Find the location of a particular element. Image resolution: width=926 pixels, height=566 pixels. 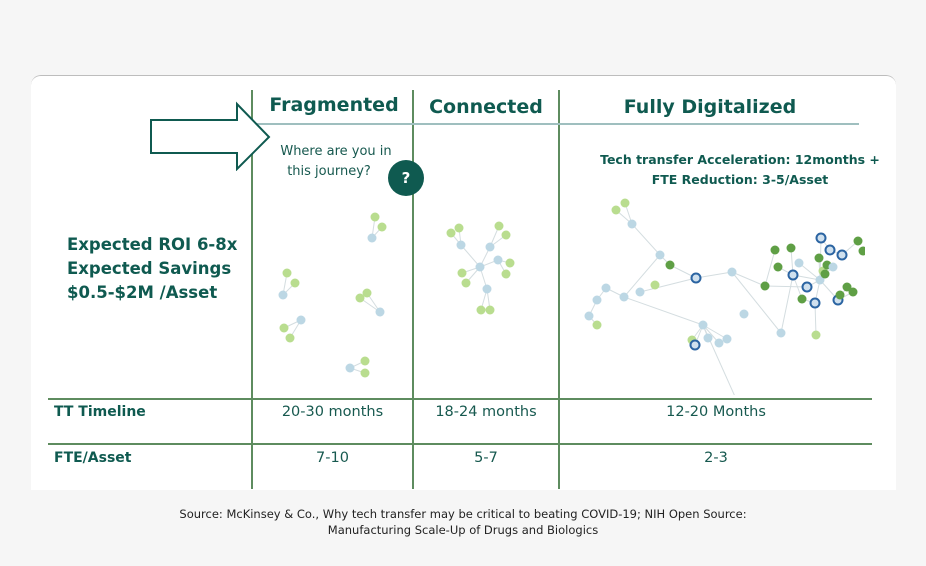

row-divider-timeline is located at coordinates (460, 399).